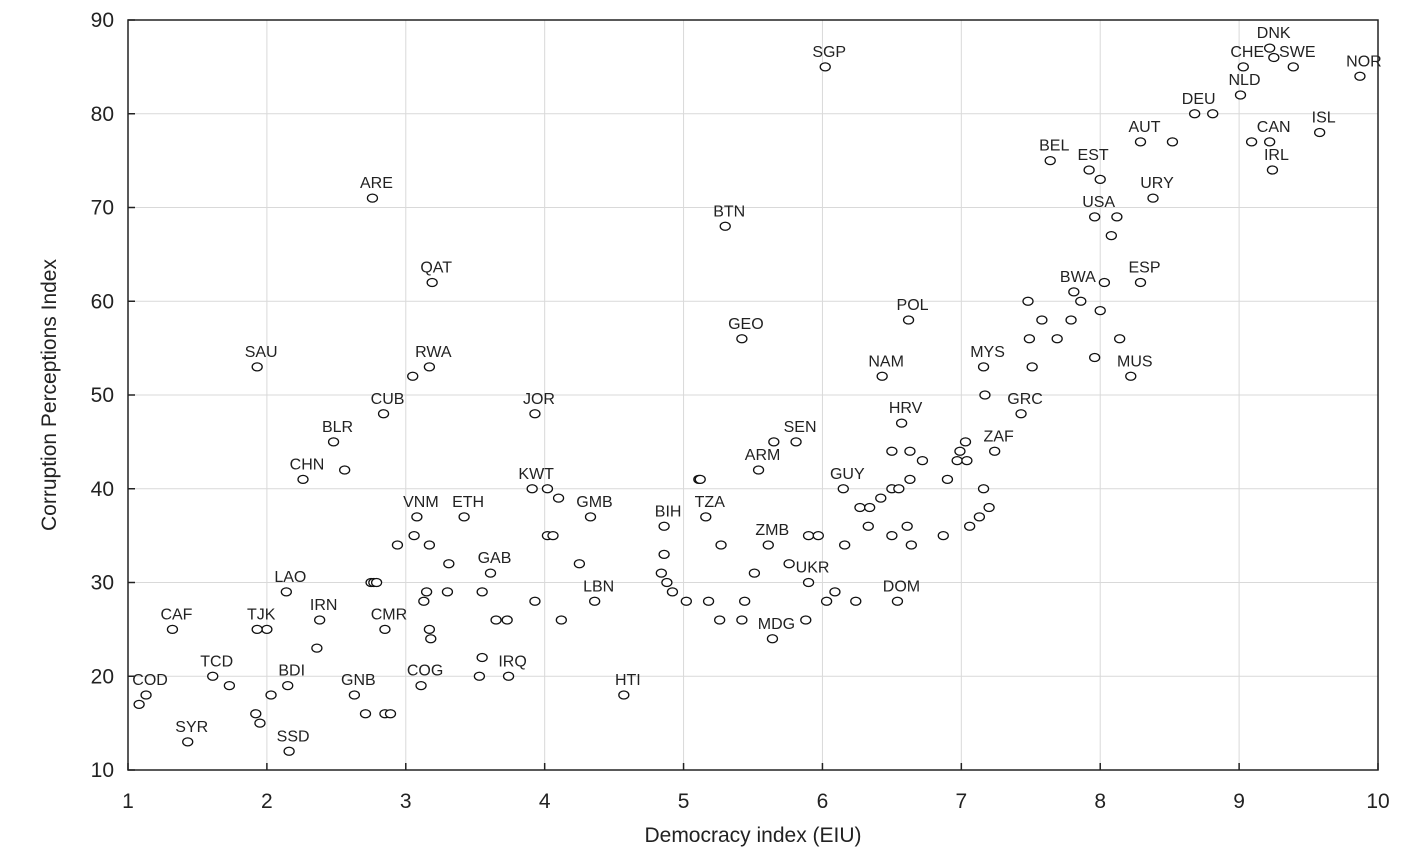 This screenshot has width=1421, height=858. What do you see at coordinates (1274, 127) in the screenshot?
I see `data-point-label: CAN` at bounding box center [1274, 127].